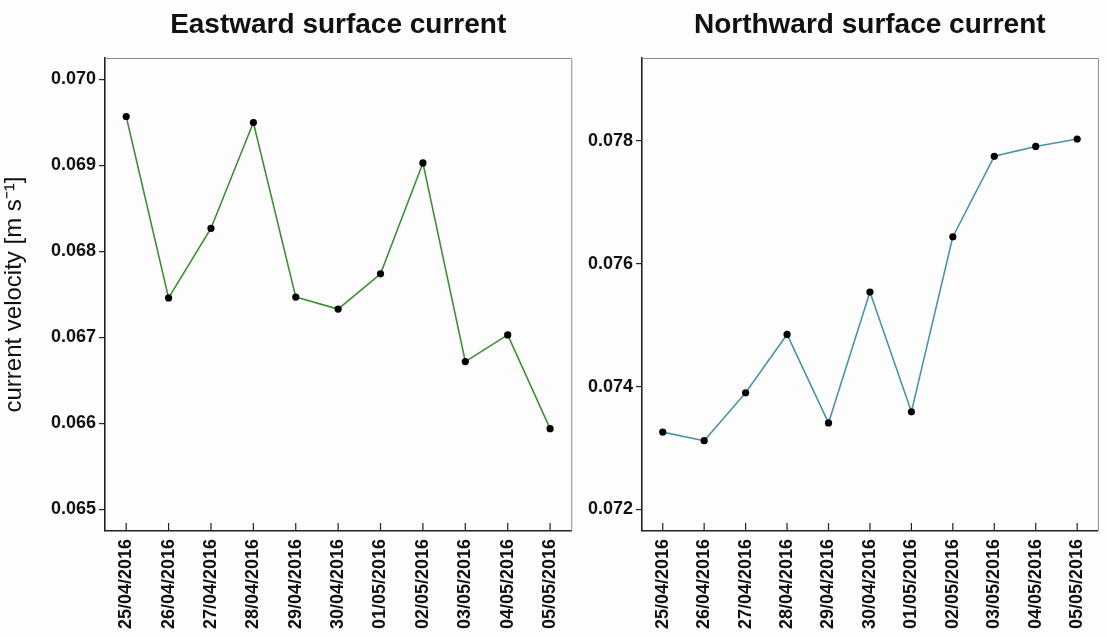 The image size is (1107, 637). I want to click on y-tick-label: 0.067, so click(73, 336).